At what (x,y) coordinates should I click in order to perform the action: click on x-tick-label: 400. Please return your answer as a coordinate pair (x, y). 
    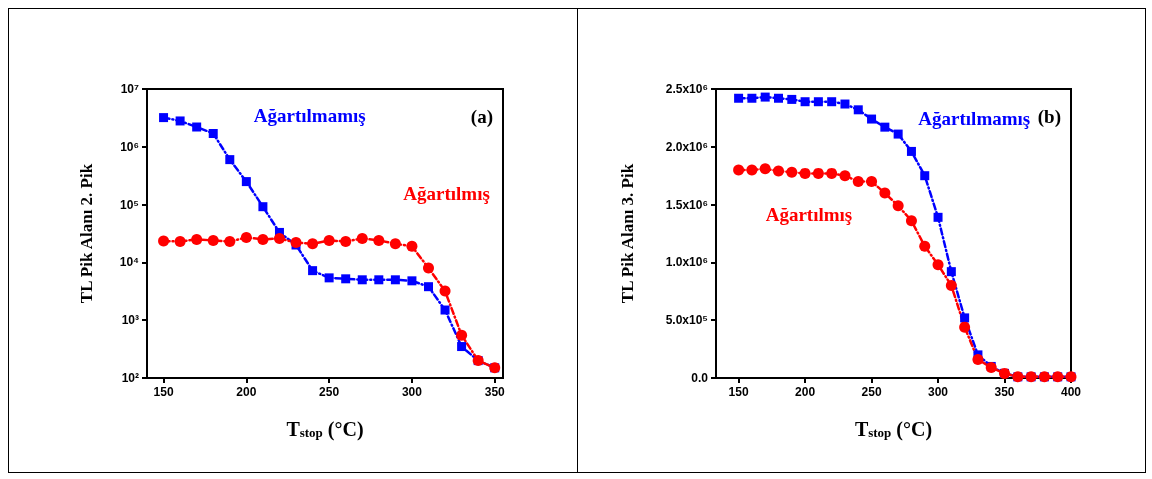
    Looking at the image, I should click on (1071, 392).